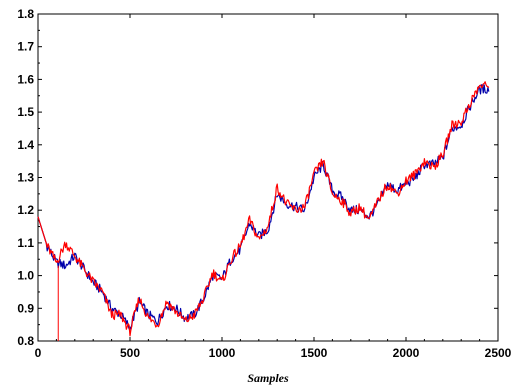 The image size is (515, 385). What do you see at coordinates (25, 145) in the screenshot?
I see `y-tick-label: 1.4` at bounding box center [25, 145].